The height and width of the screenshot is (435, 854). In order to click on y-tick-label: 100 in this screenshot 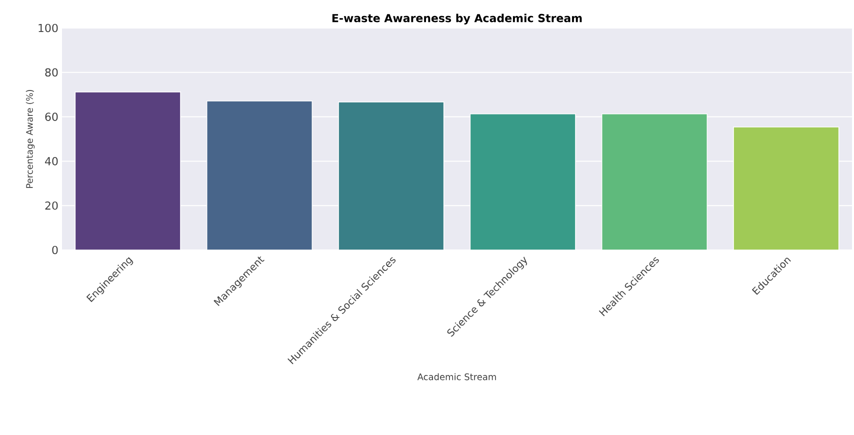, I will do `click(48, 28)`.